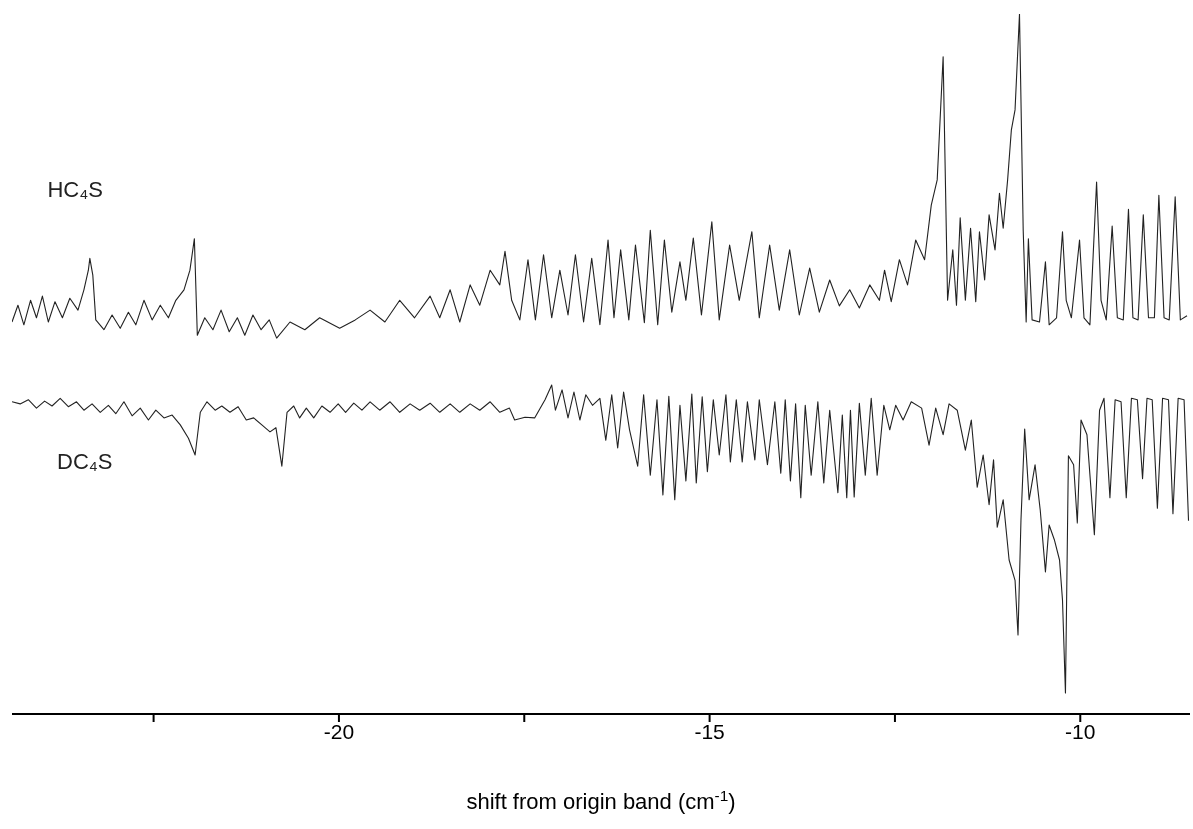  What do you see at coordinates (601, 800) in the screenshot?
I see `x-axis-title: shift from origin band (cm$^{-1}$)` at bounding box center [601, 800].